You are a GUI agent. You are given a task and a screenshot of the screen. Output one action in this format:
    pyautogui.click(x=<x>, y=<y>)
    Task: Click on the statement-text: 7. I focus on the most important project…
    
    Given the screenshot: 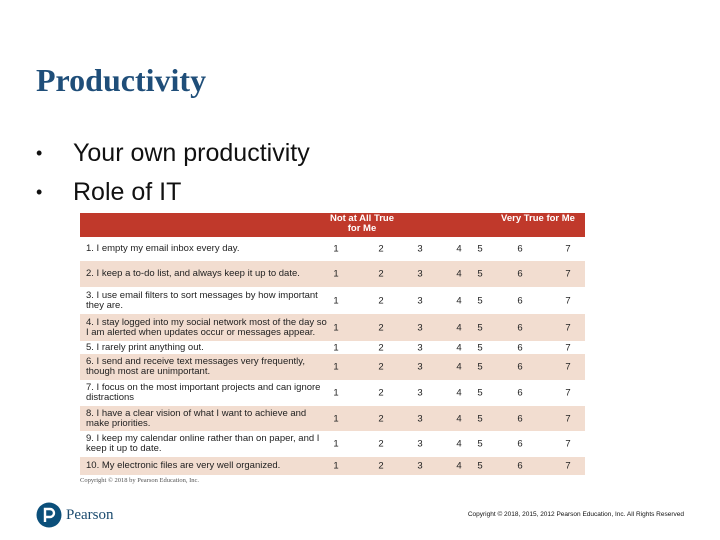 What is the action you would take?
    pyautogui.click(x=203, y=392)
    